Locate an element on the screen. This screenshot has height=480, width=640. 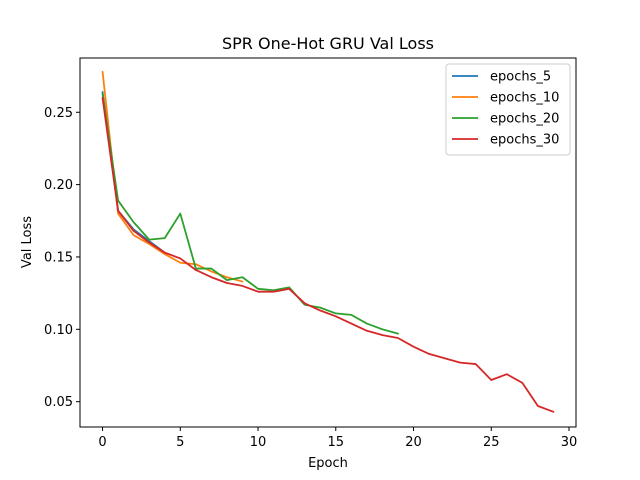
x-axis-ticks: 0 5 10 15 20 25 30 is located at coordinates (337, 438).